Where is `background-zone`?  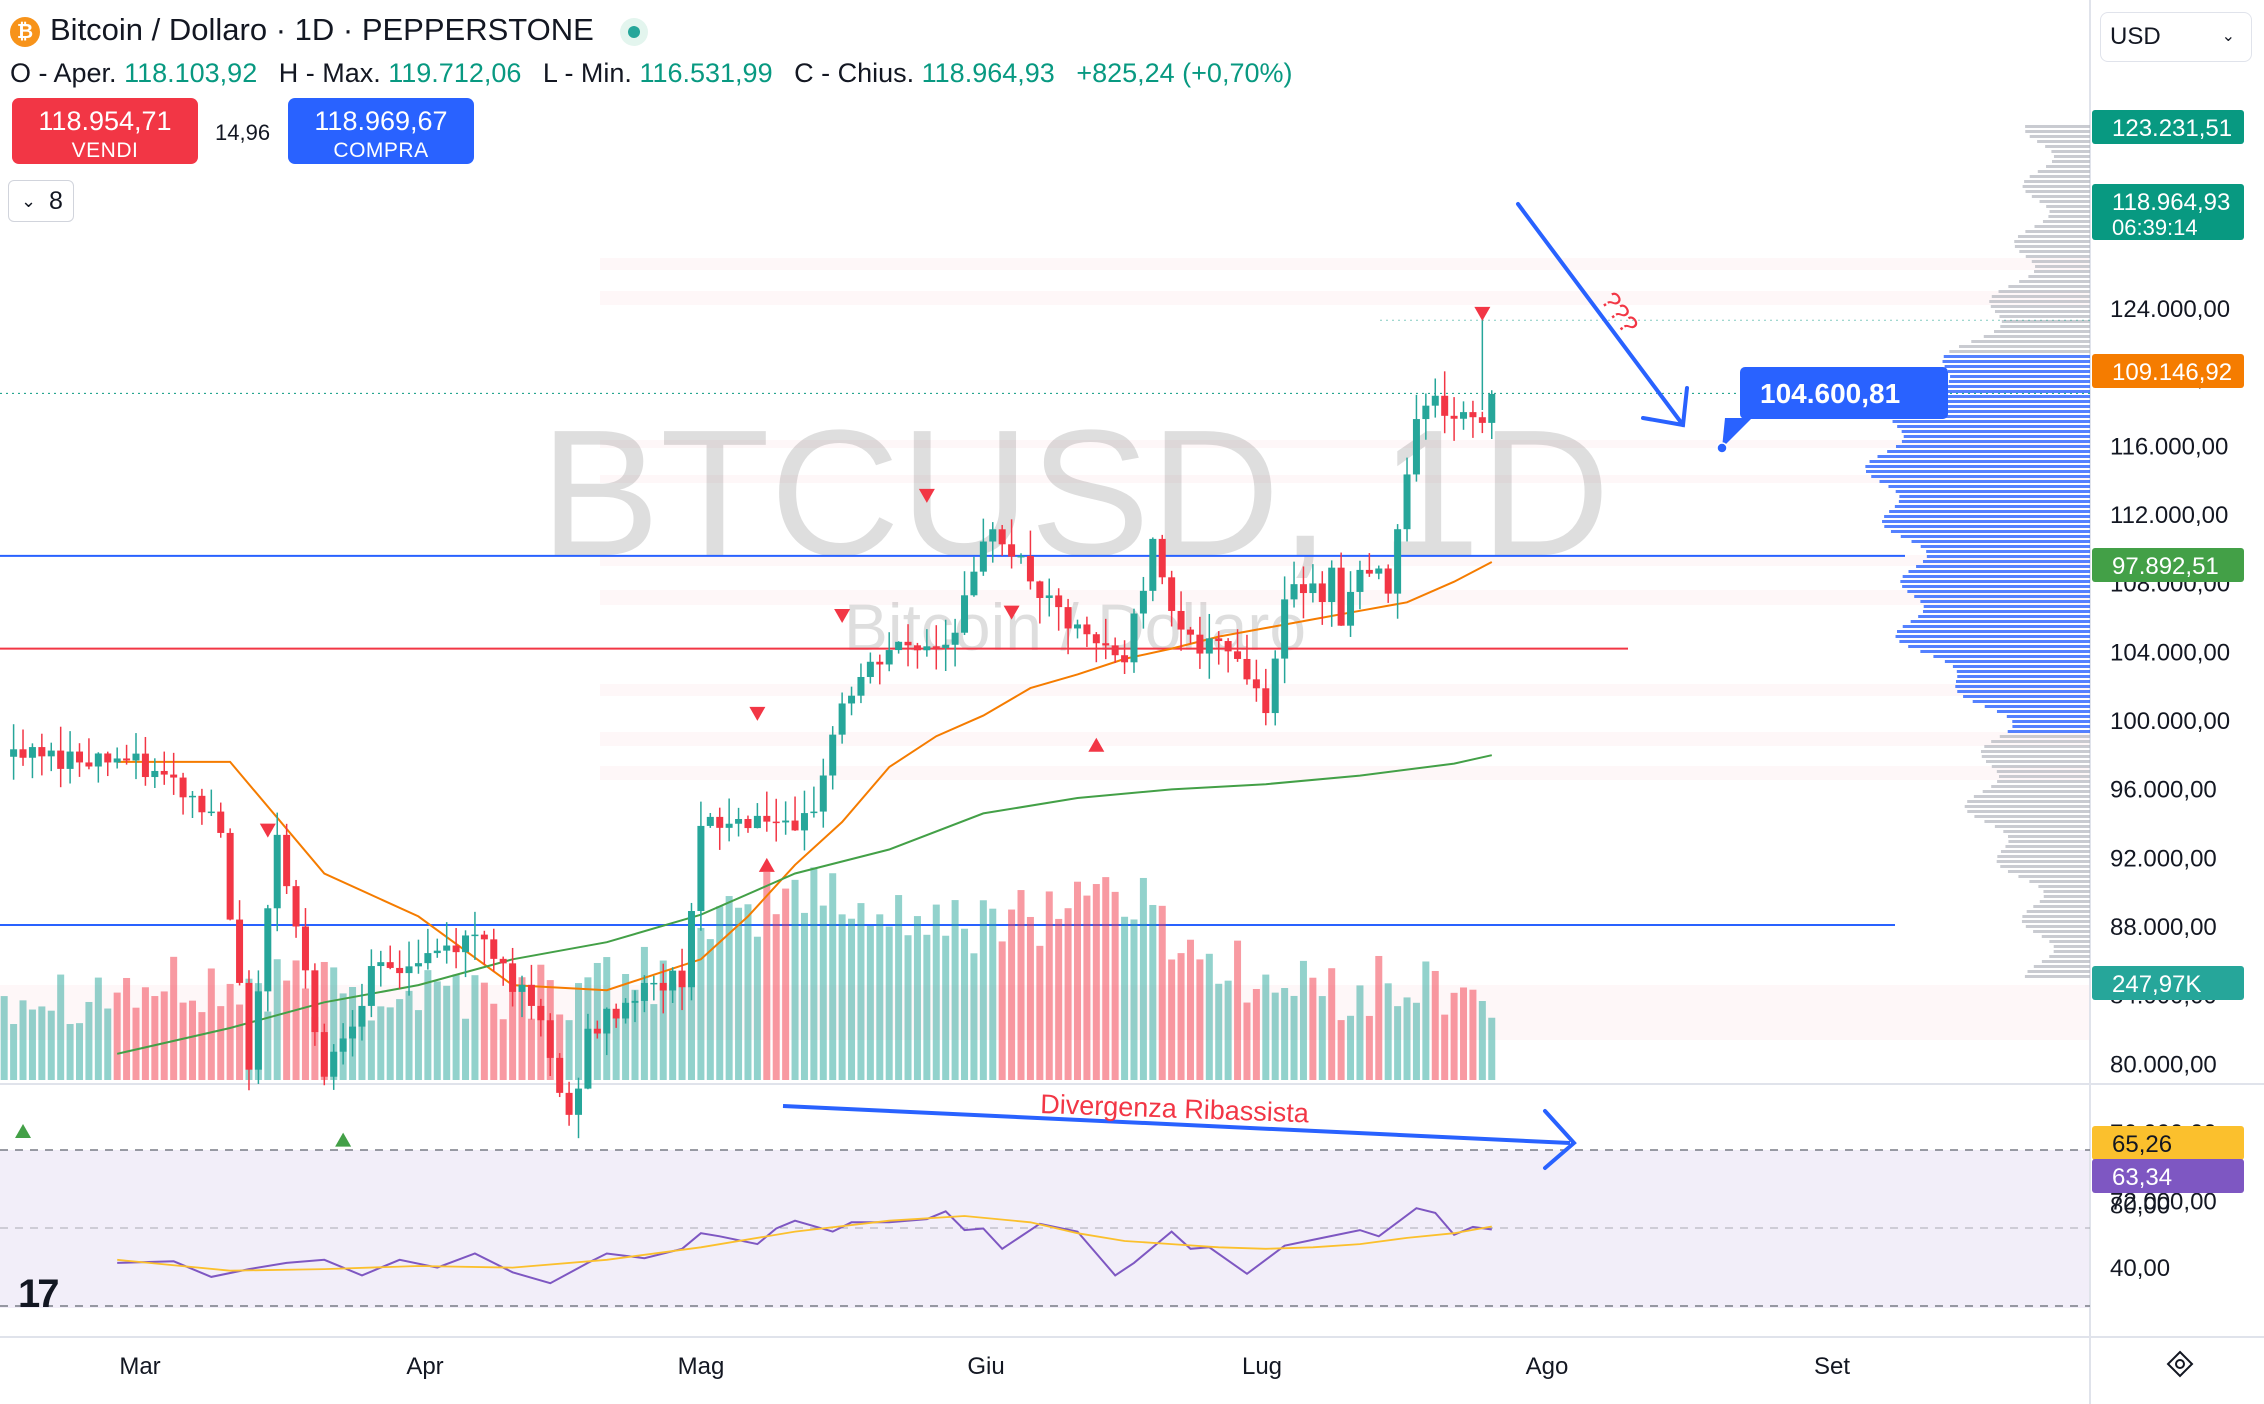 background-zone is located at coordinates (1345, 773).